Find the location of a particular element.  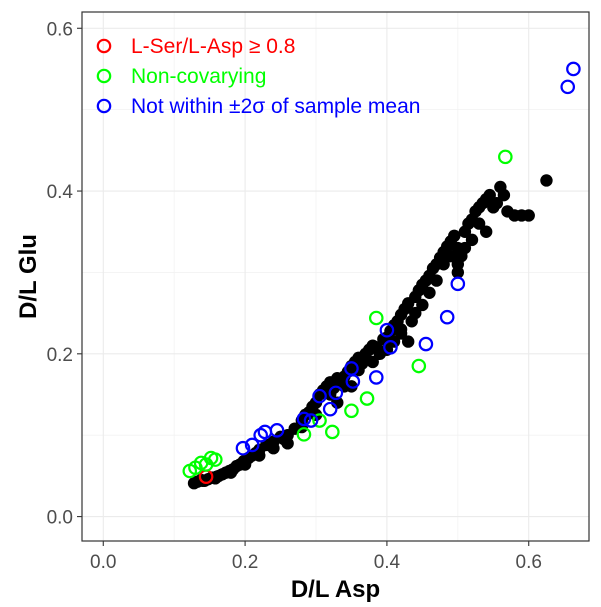

y-tick-label: 0.2 is located at coordinates (60, 355).